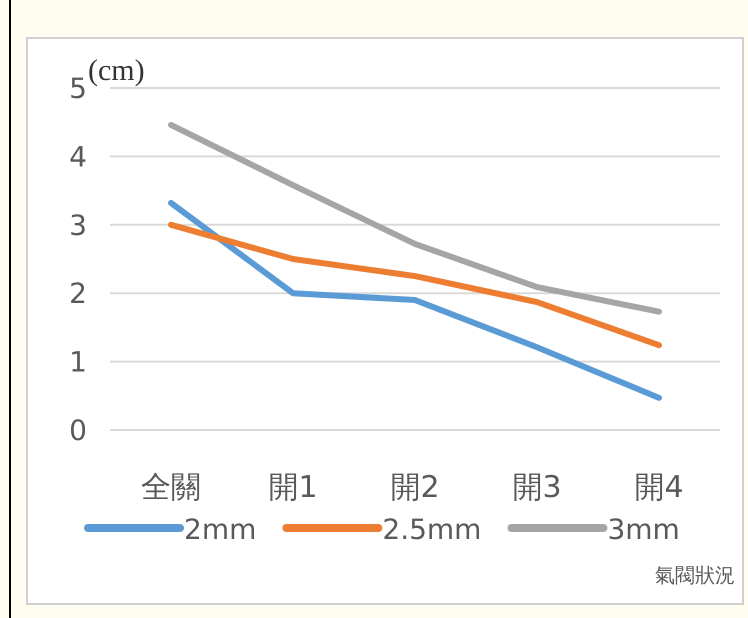 The height and width of the screenshot is (618, 748). I want to click on x-tick-label: 開3, so click(537, 487).